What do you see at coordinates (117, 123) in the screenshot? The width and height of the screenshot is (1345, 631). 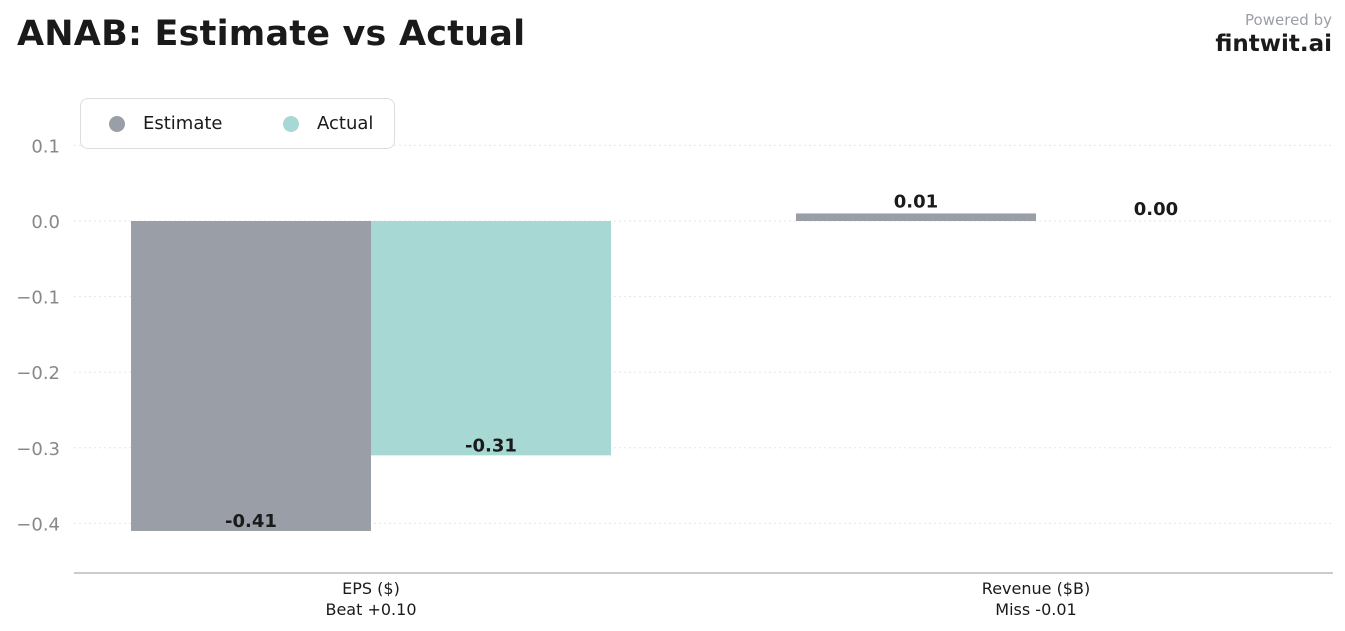 I see `legend-swatch-estimate` at bounding box center [117, 123].